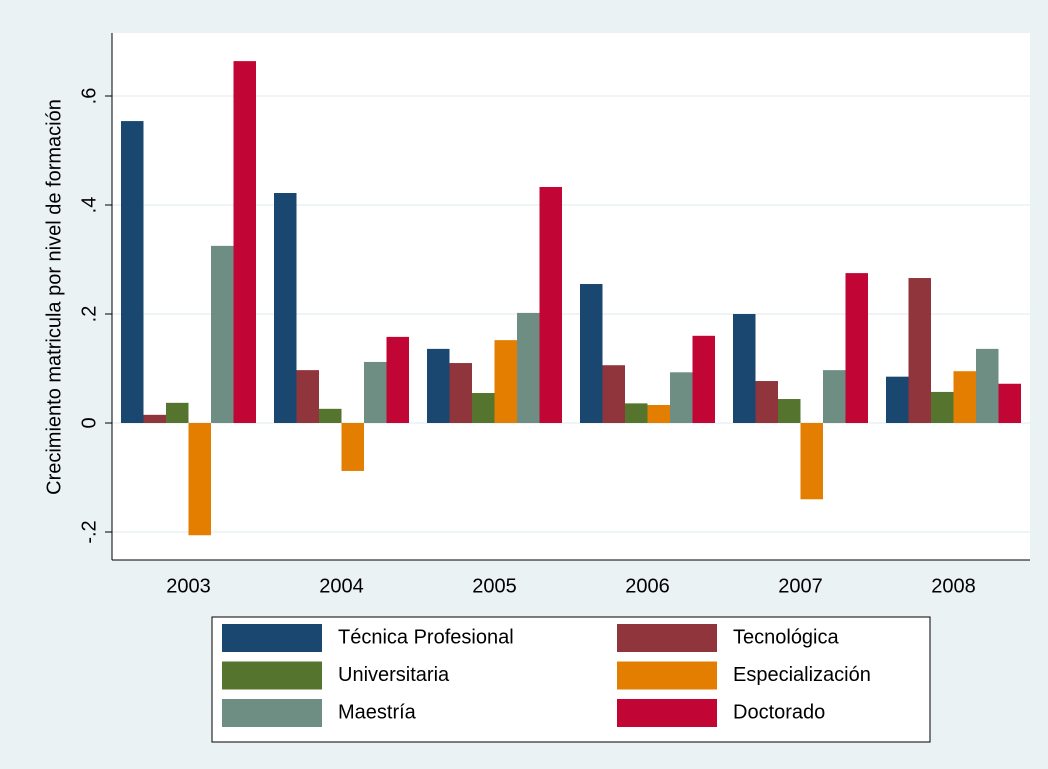 This screenshot has height=769, width=1048. What do you see at coordinates (779, 712) in the screenshot?
I see `legend-label: Doctorado` at bounding box center [779, 712].